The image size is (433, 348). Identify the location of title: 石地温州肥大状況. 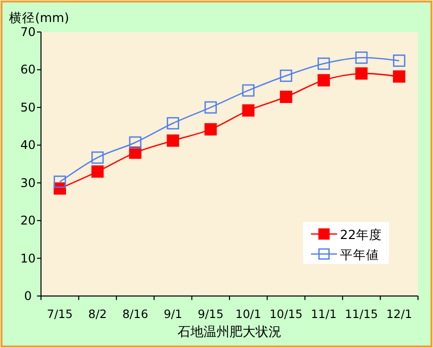
(230, 332).